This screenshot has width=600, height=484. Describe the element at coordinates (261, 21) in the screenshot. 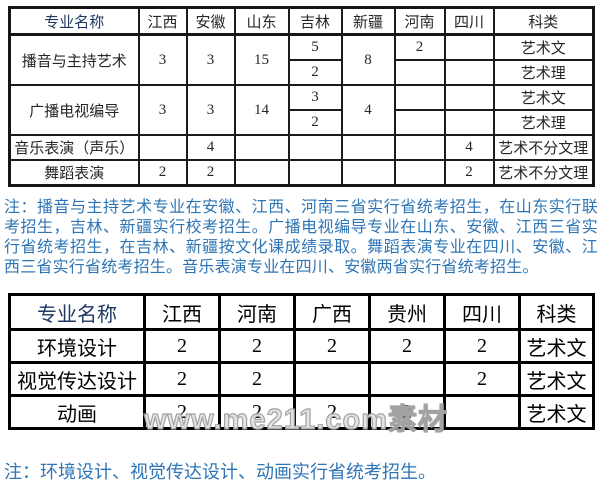

I see `column-header-shandong: 山东` at that location.